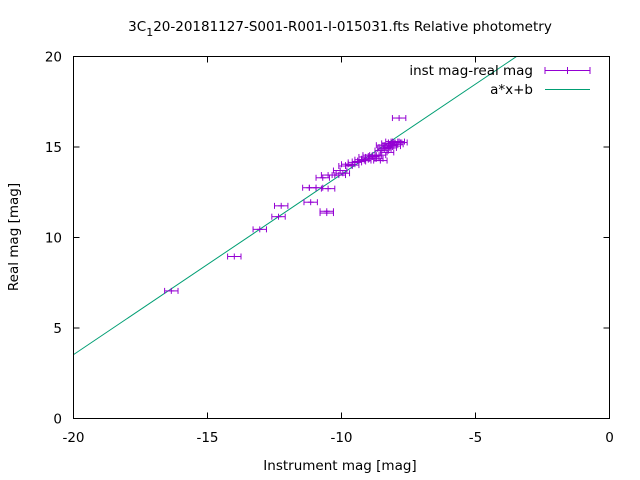 This screenshot has width=640, height=480. Describe the element at coordinates (471, 71) in the screenshot. I see `legend-label: inst mag-real mag` at that location.